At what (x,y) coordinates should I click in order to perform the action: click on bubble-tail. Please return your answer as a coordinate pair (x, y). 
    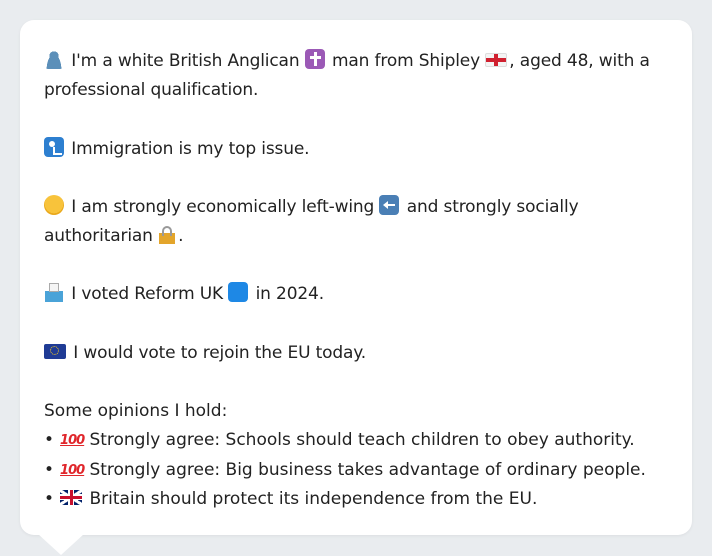
    Looking at the image, I should click on (61, 544).